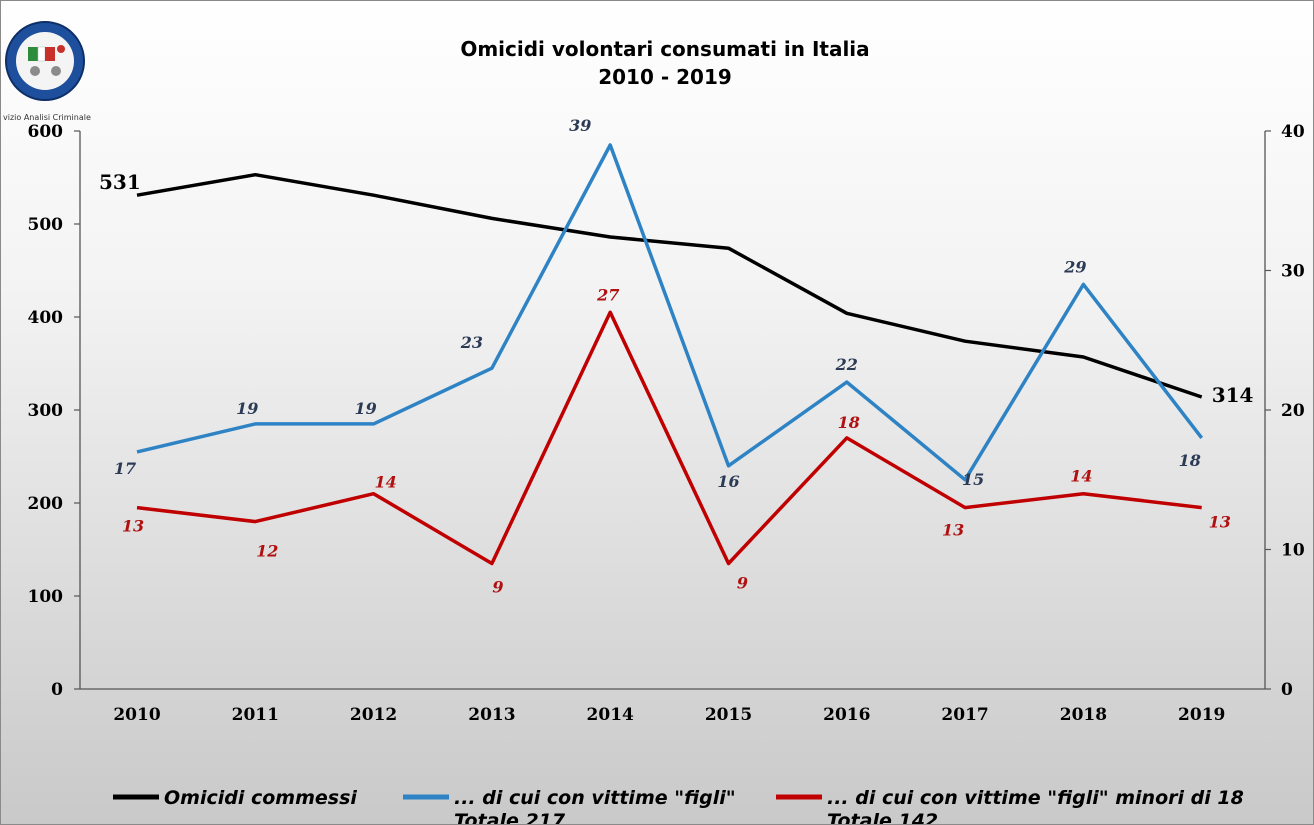 The width and height of the screenshot is (1314, 825). Describe the element at coordinates (610, 715) in the screenshot. I see `x-tick-label: 2014` at that location.